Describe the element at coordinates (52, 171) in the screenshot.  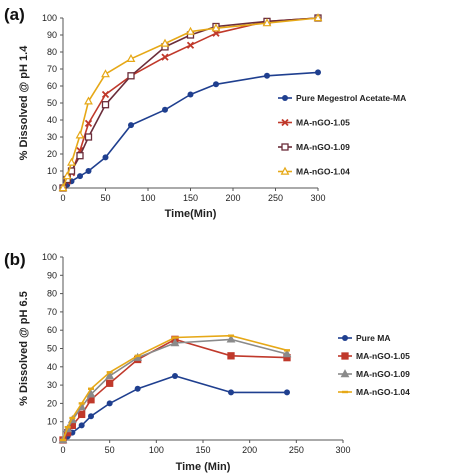
I see `y-tick-label: 10` at that location.